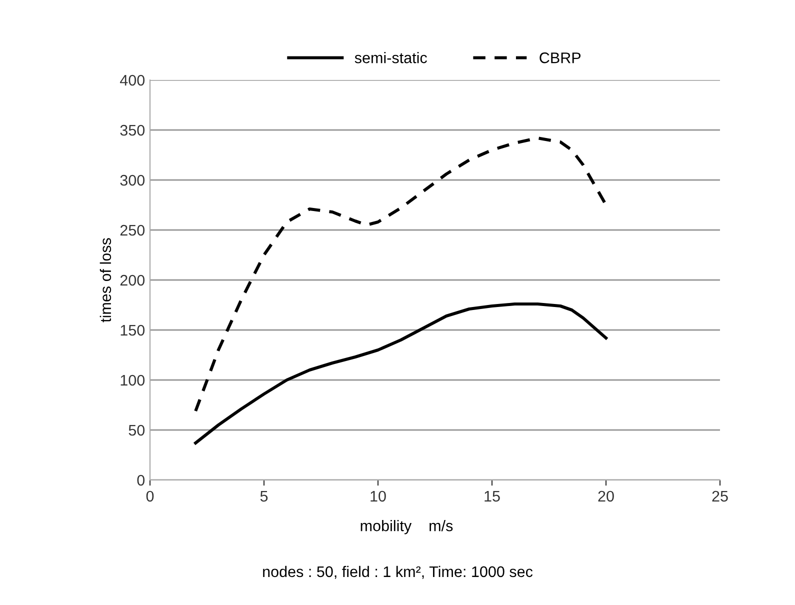 The height and width of the screenshot is (605, 795). I want to click on y-tick-label: 150, so click(132, 330).